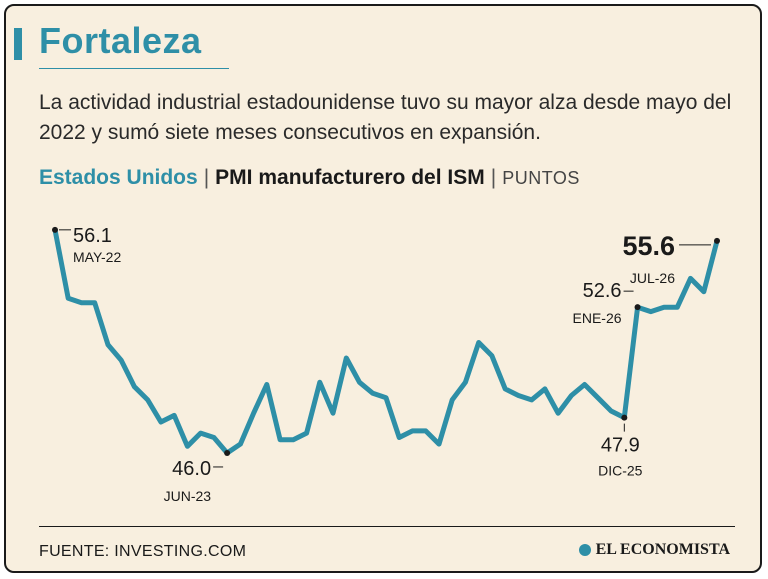 The height and width of the screenshot is (579, 768). I want to click on brand-mark-icon, so click(584, 550).